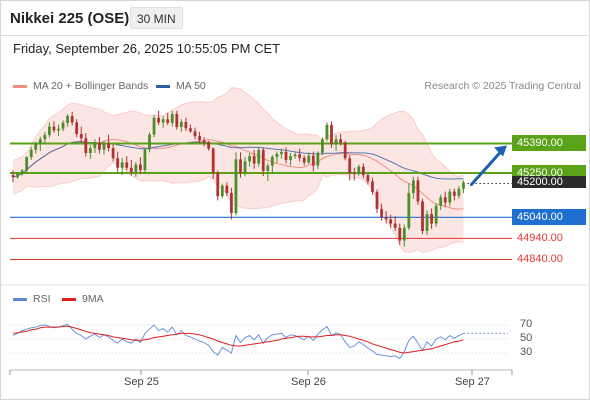 This screenshot has width=590, height=400. I want to click on timeframe-badge: 30 MIN, so click(156, 18).